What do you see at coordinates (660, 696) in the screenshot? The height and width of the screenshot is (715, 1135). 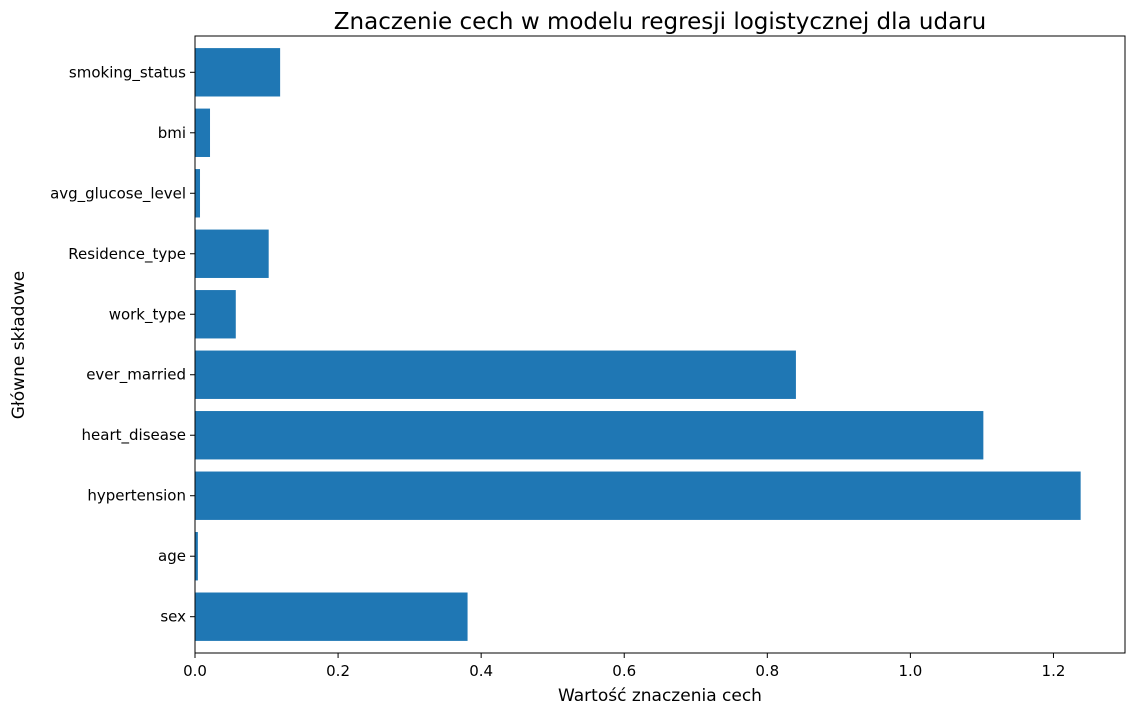 I see `x-axis-label: Wartość znaczenia cech` at bounding box center [660, 696].